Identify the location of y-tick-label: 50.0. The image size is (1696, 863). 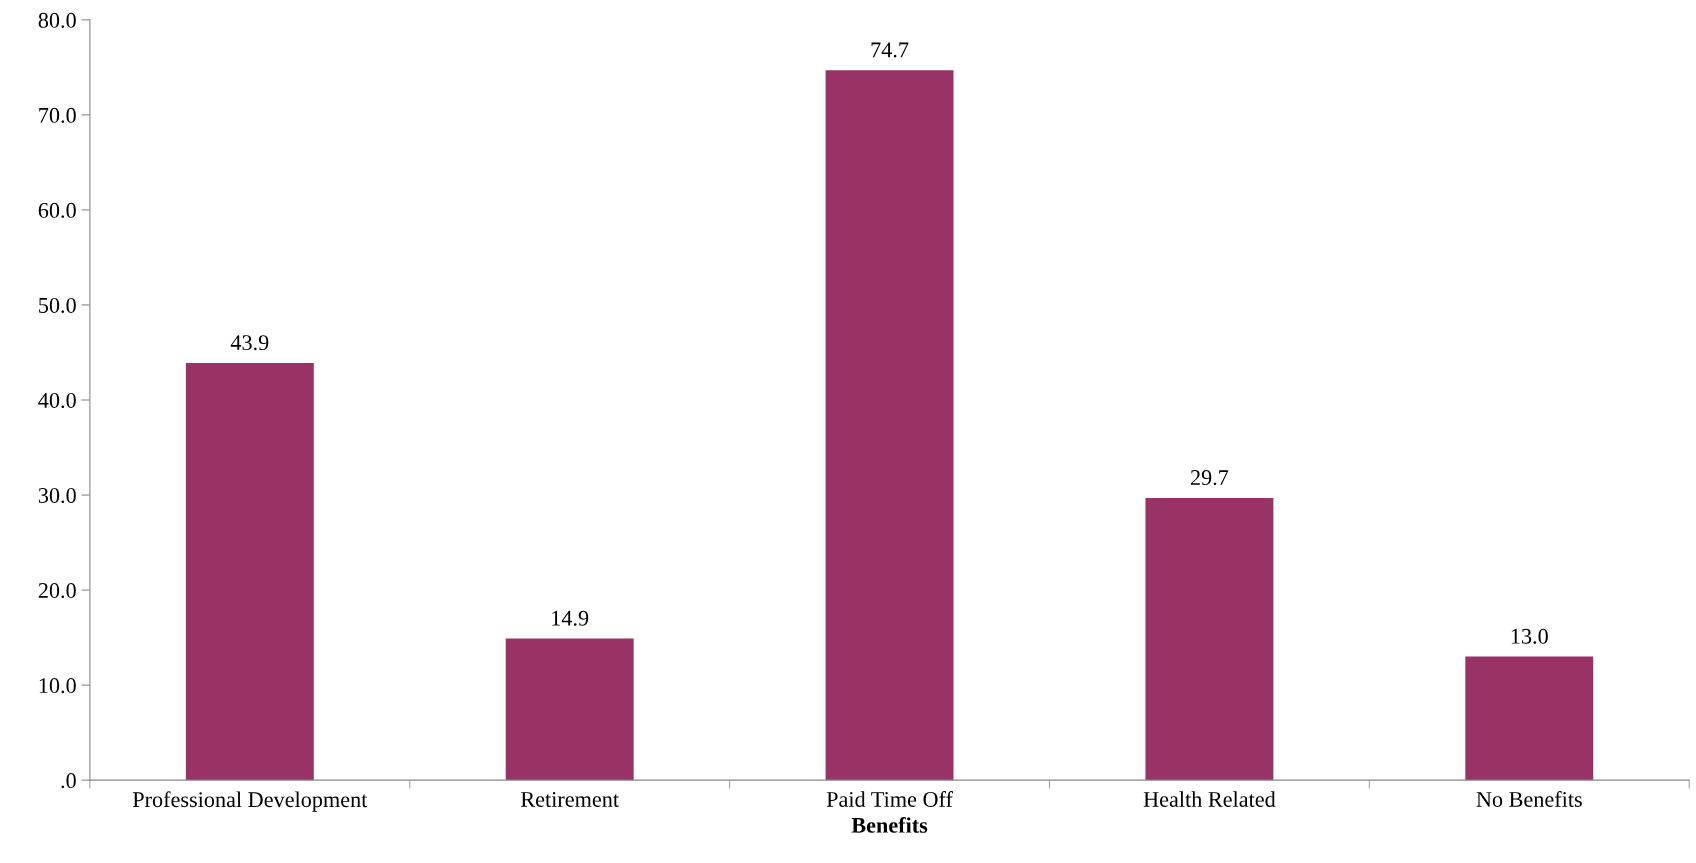
(57, 305).